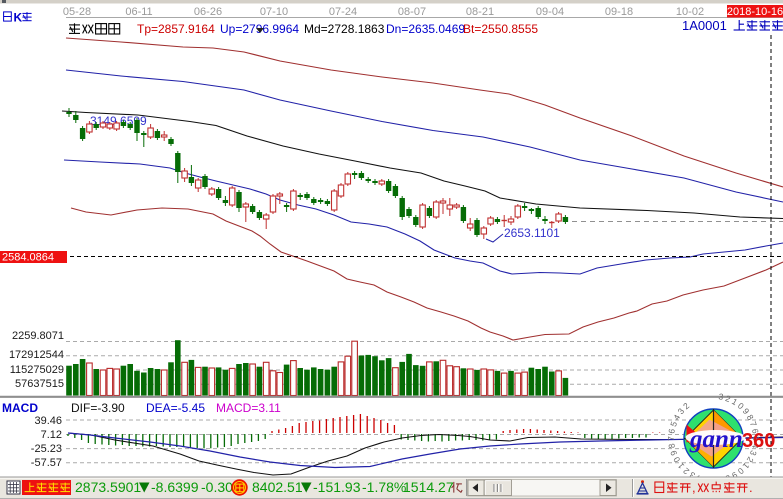  I want to click on svg-text: MACD, so click(20, 408).